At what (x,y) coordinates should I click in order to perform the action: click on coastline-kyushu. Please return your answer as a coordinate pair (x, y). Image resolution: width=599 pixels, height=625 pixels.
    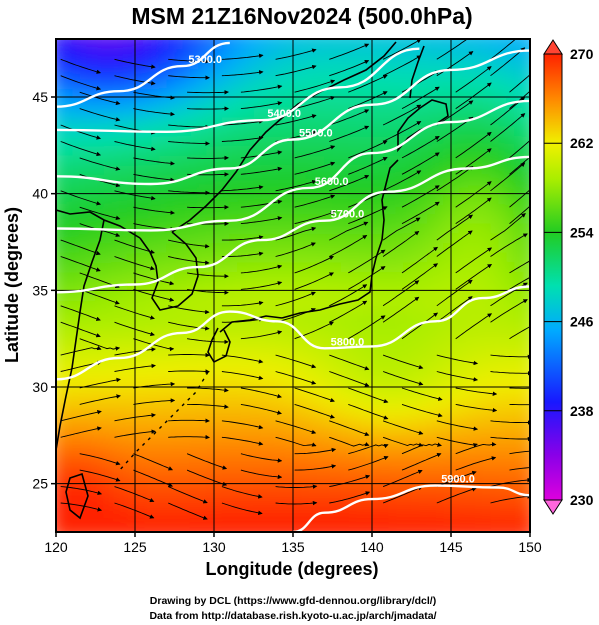
    Looking at the image, I should click on (219, 345).